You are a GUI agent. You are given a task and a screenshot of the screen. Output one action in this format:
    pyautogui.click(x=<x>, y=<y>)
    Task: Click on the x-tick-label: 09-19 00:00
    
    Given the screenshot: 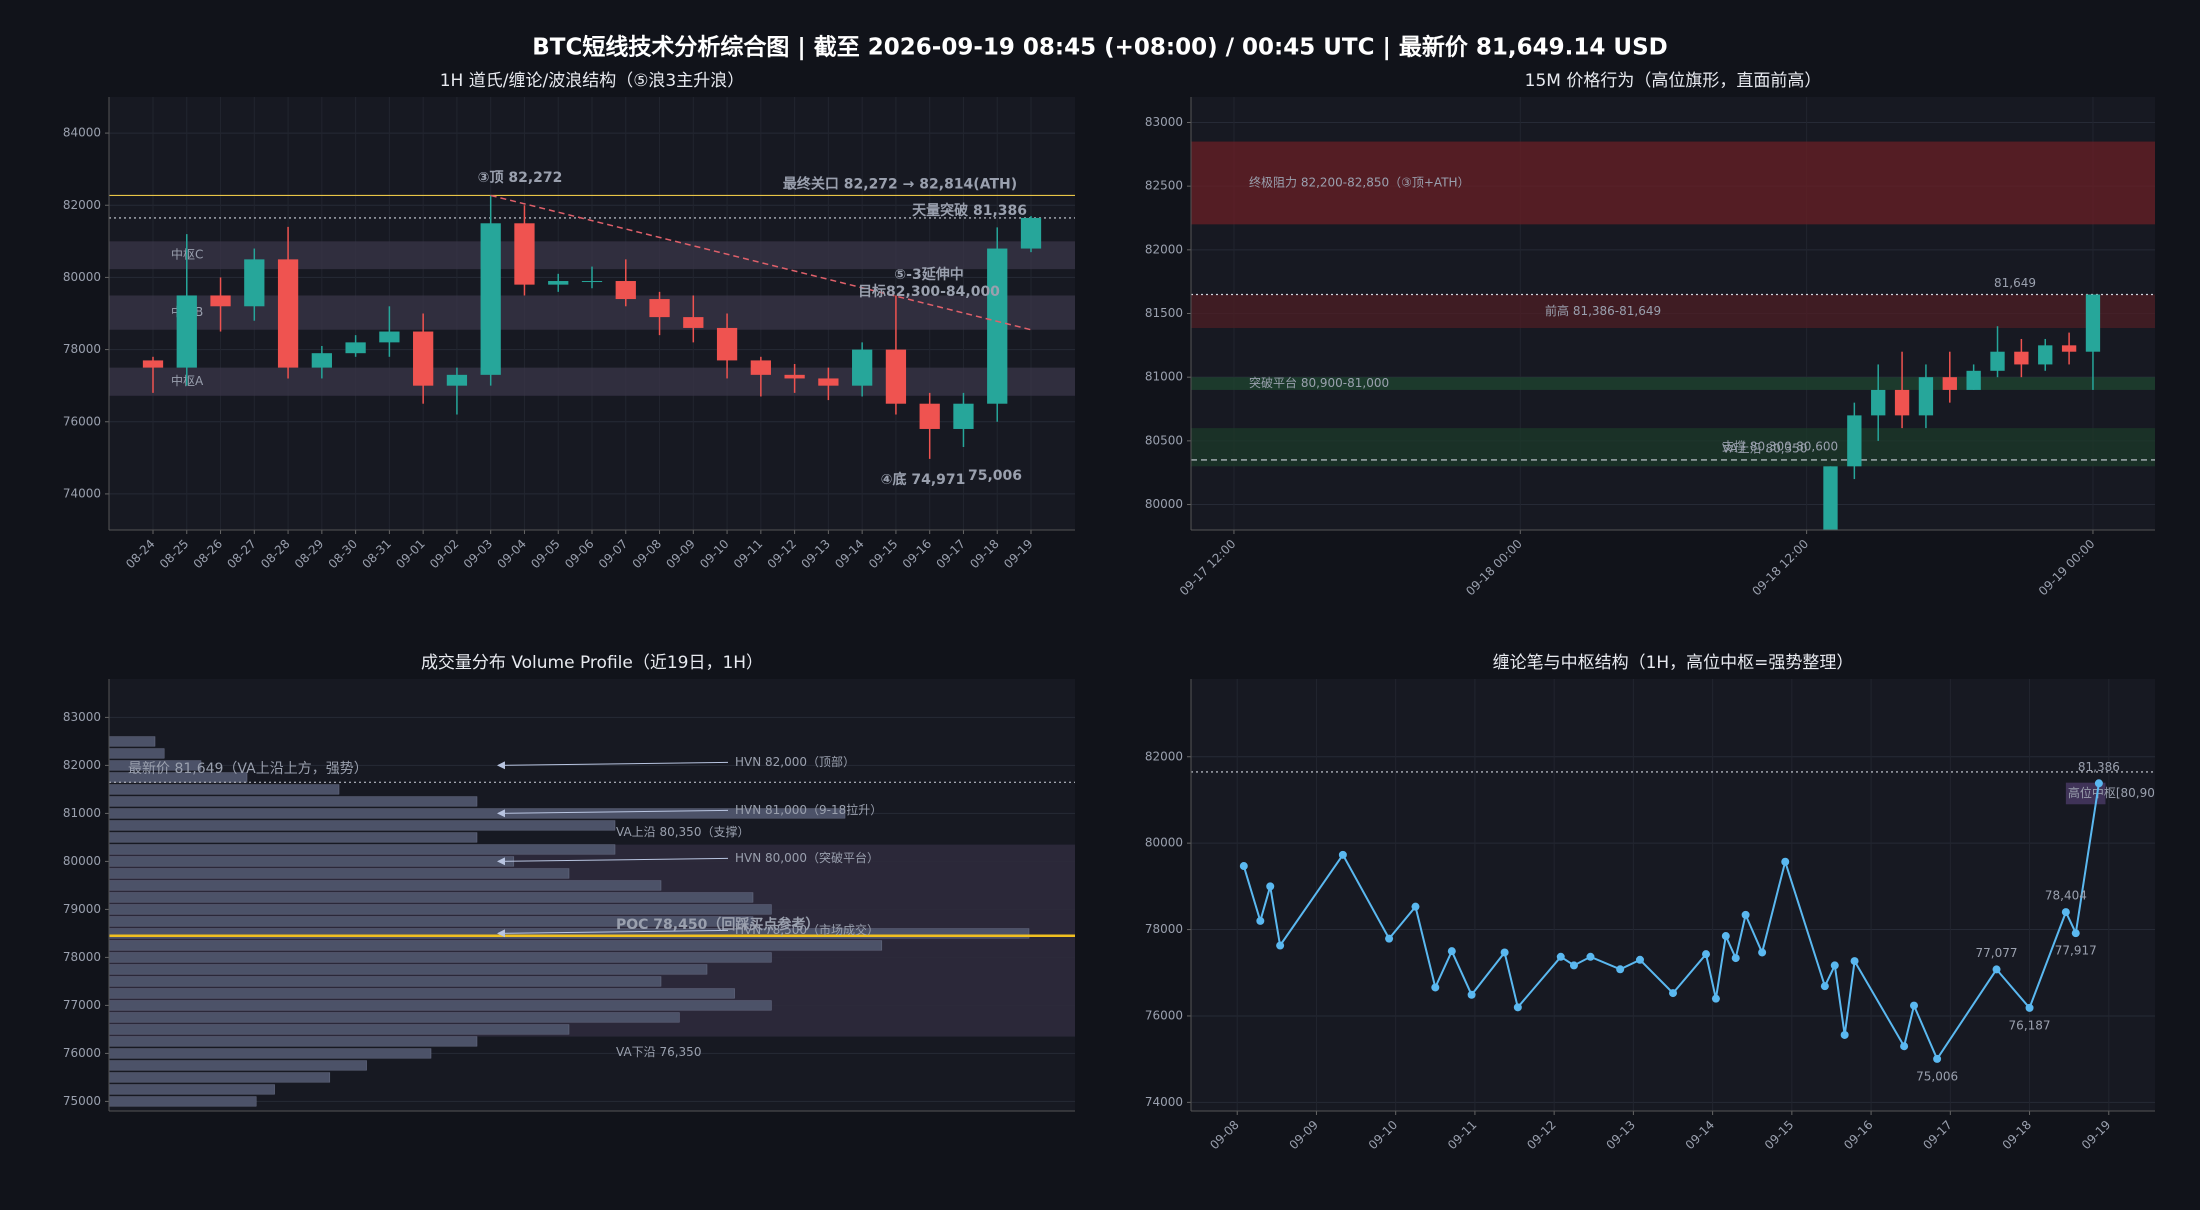 What is the action you would take?
    pyautogui.click(x=2067, y=568)
    